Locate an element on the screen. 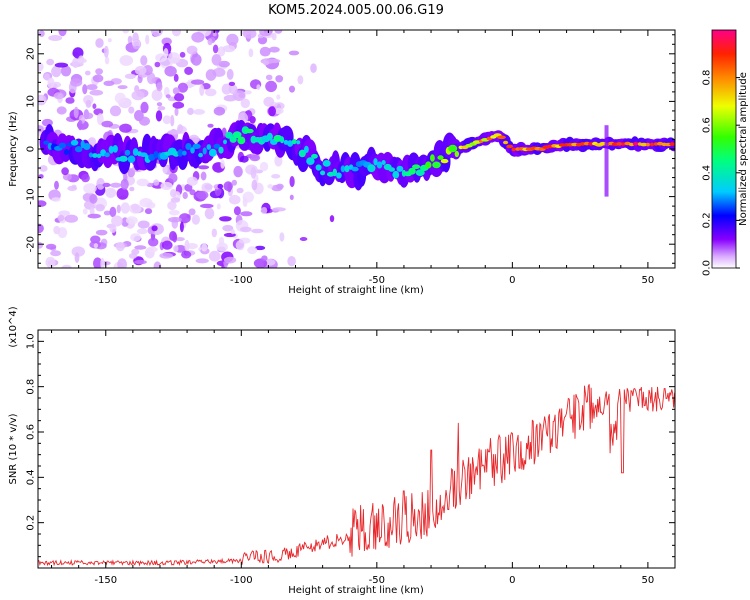 The height and width of the screenshot is (600, 750). y-tick-label: -10 is located at coordinates (31, 196).